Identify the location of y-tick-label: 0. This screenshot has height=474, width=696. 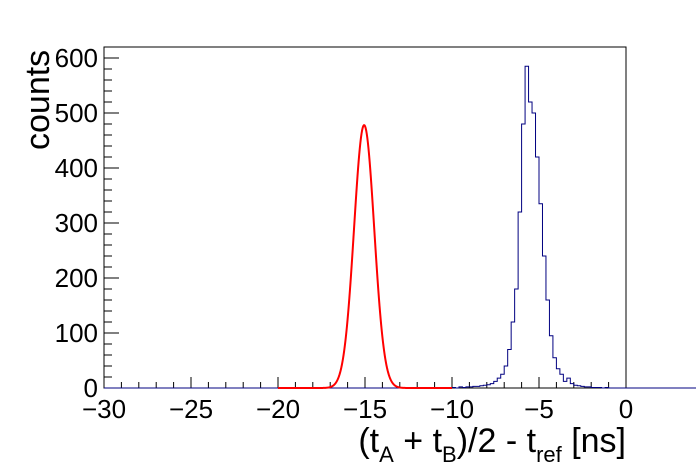
(91, 388).